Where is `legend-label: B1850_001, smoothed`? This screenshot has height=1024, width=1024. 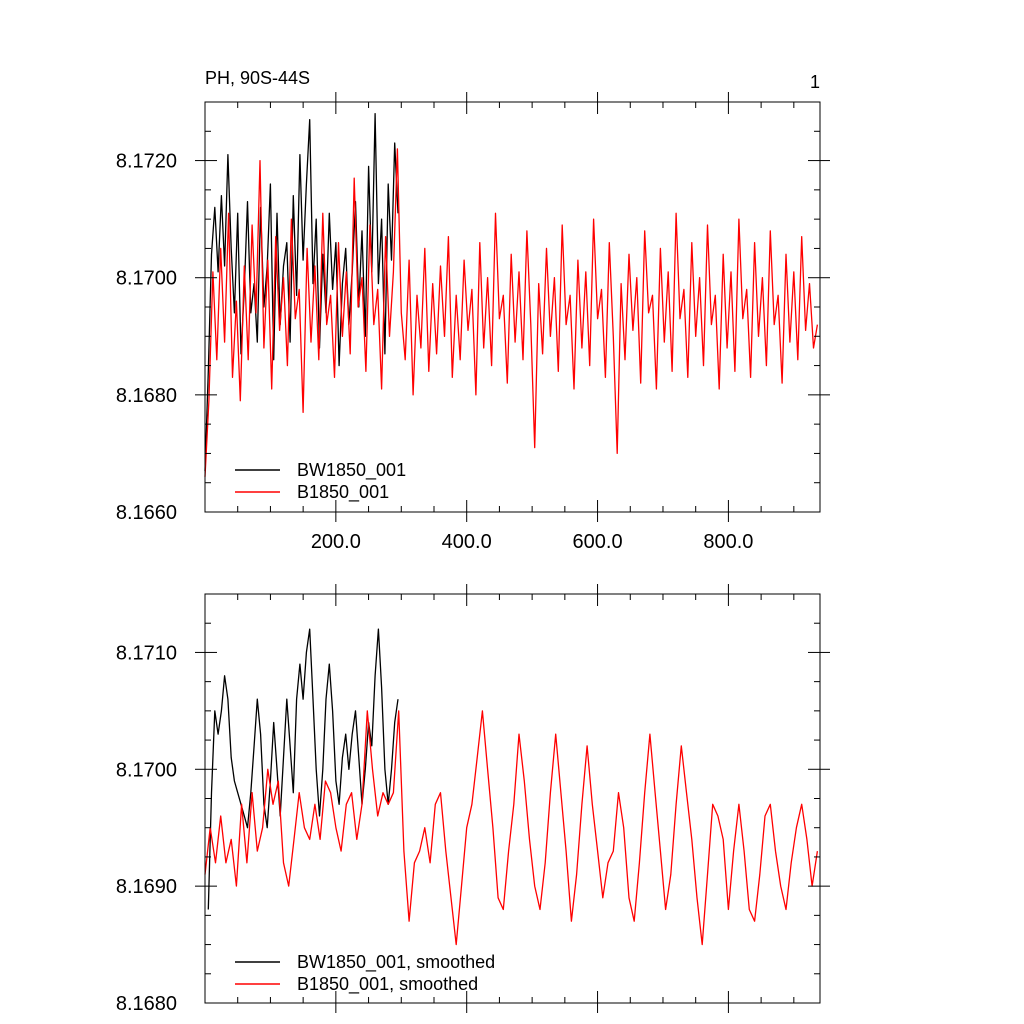 legend-label: B1850_001, smoothed is located at coordinates (387, 984).